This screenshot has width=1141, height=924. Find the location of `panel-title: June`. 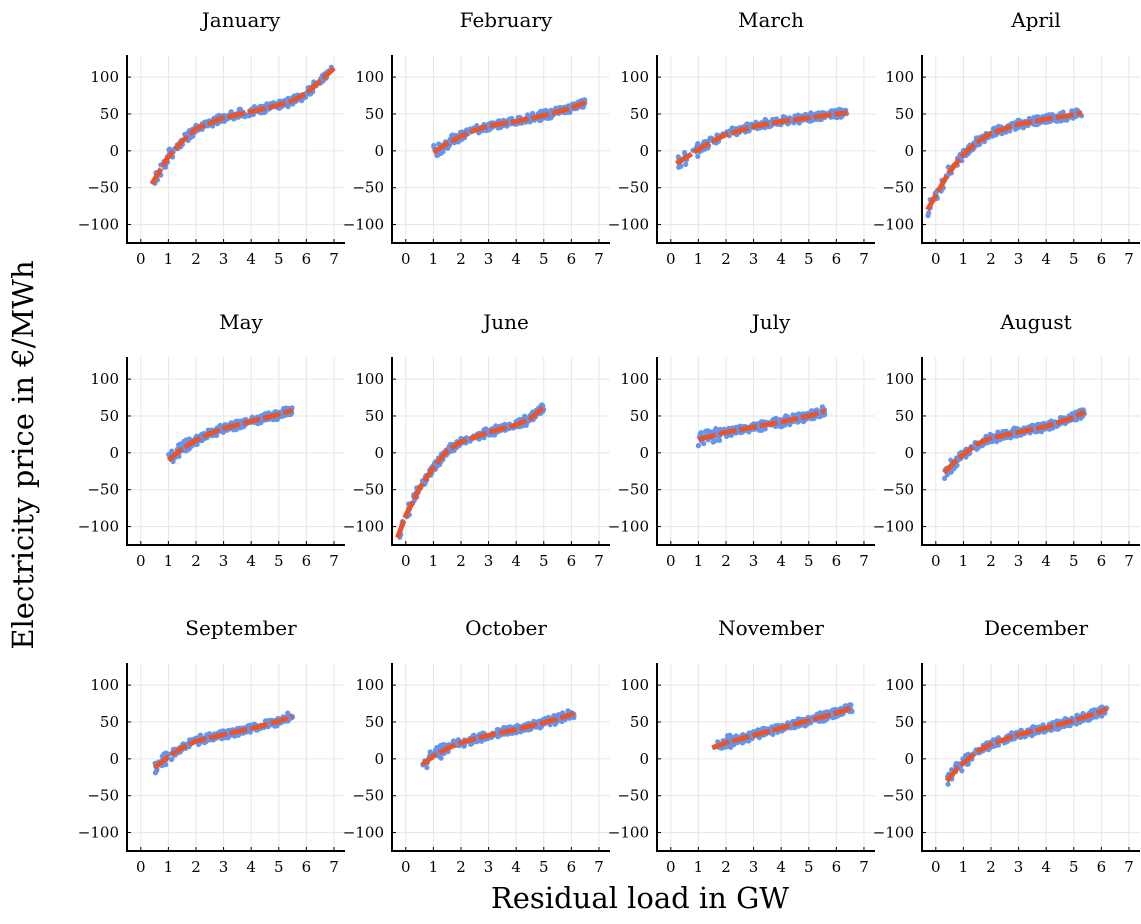

panel-title: June is located at coordinates (505, 322).